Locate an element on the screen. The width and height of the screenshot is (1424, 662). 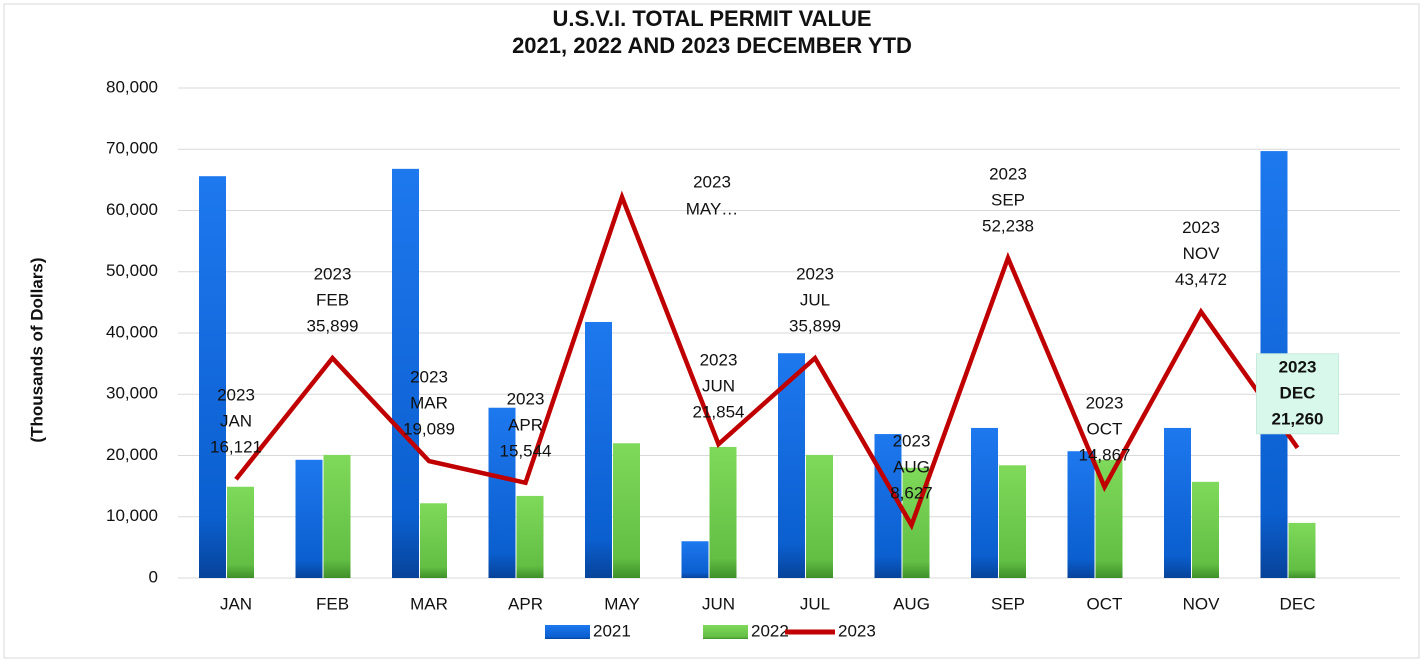
y-axis-label: (Thousands of Dollars) is located at coordinates (36, 349).